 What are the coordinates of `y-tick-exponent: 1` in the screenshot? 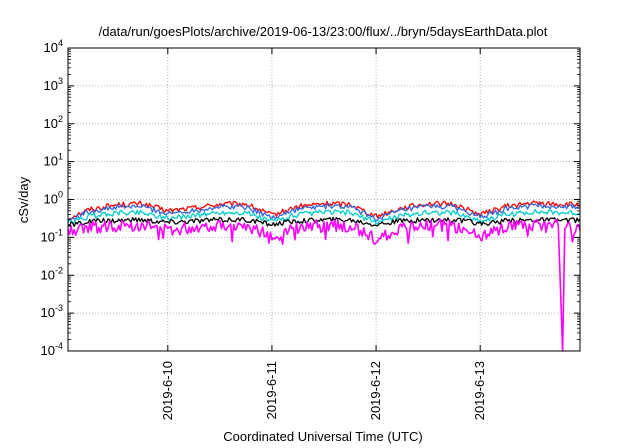 It's located at (60, 157).